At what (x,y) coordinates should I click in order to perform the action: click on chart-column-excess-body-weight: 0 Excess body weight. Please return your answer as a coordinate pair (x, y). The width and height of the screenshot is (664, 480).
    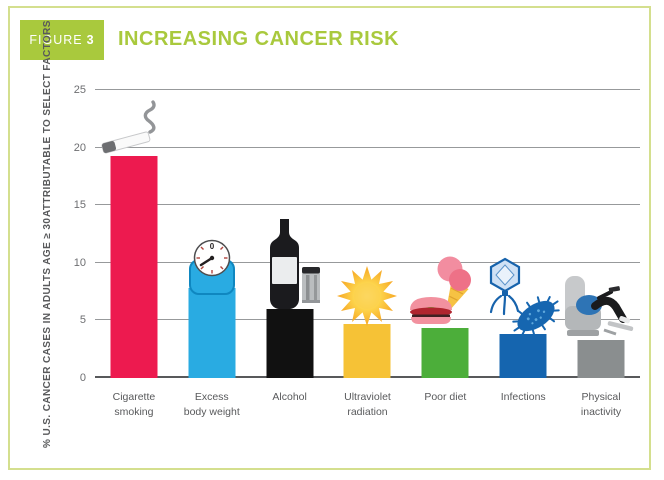
    Looking at the image, I should click on (212, 254).